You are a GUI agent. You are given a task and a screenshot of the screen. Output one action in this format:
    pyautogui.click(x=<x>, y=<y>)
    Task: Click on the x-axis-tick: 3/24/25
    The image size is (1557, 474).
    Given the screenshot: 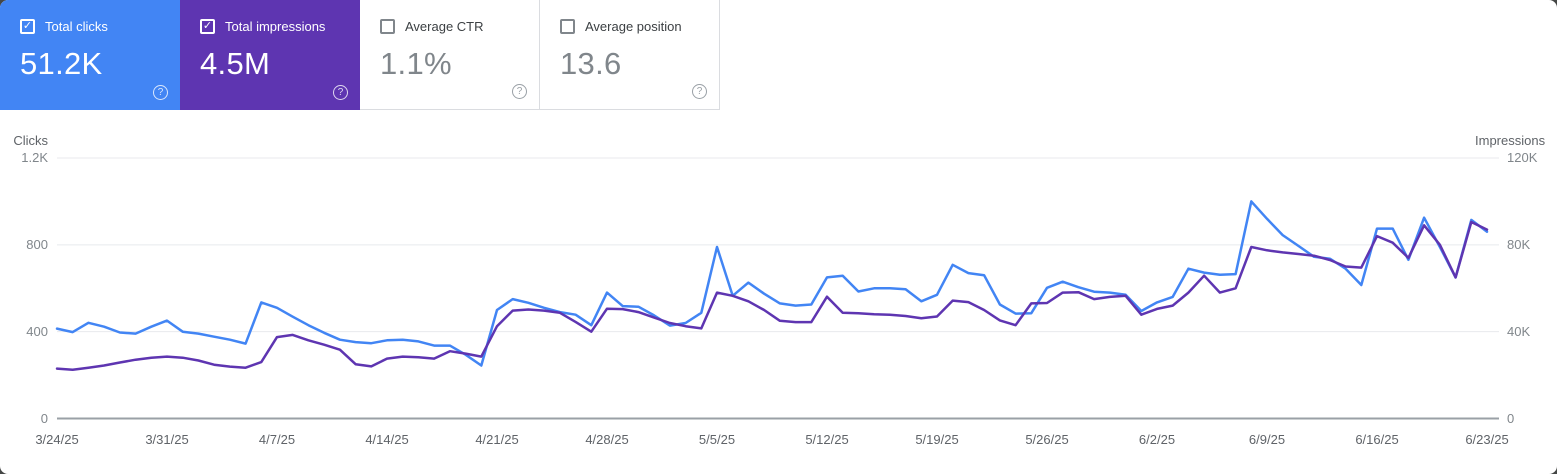 What is the action you would take?
    pyautogui.click(x=57, y=439)
    